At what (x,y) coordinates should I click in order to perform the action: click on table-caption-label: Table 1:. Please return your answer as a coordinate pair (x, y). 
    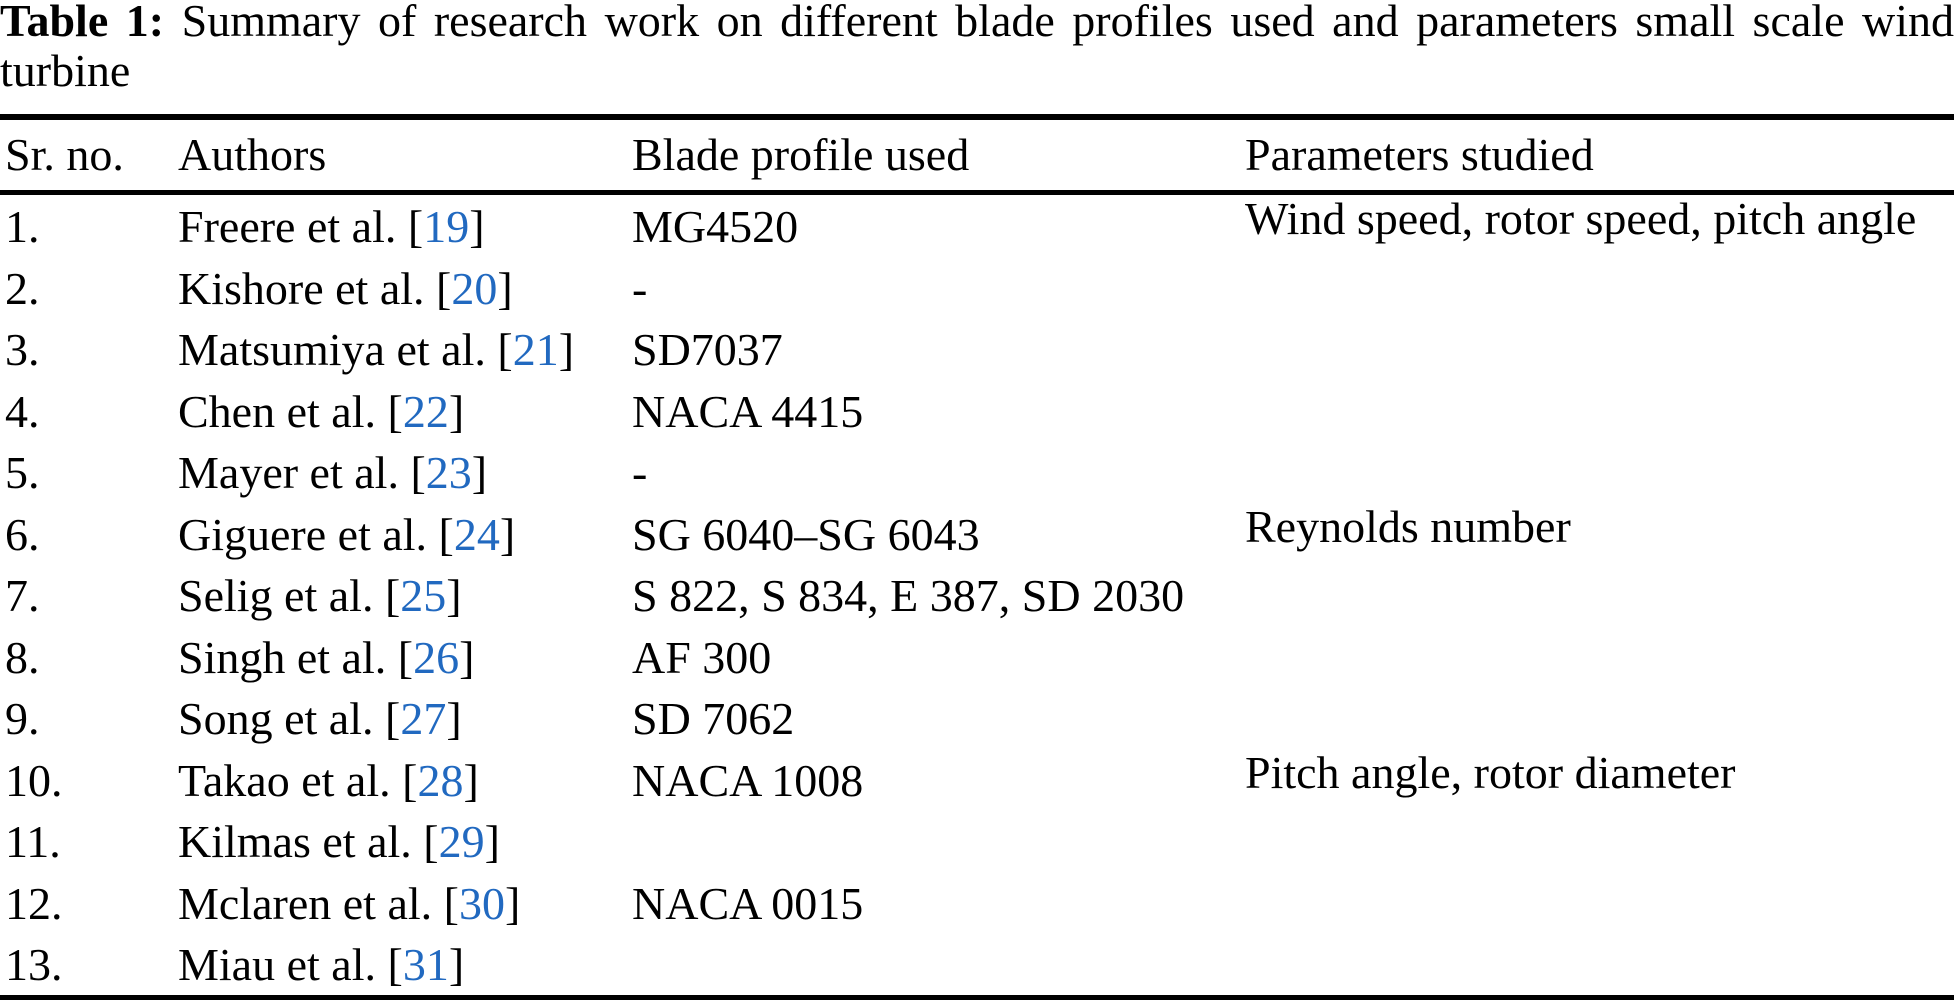
    Looking at the image, I should click on (82, 23).